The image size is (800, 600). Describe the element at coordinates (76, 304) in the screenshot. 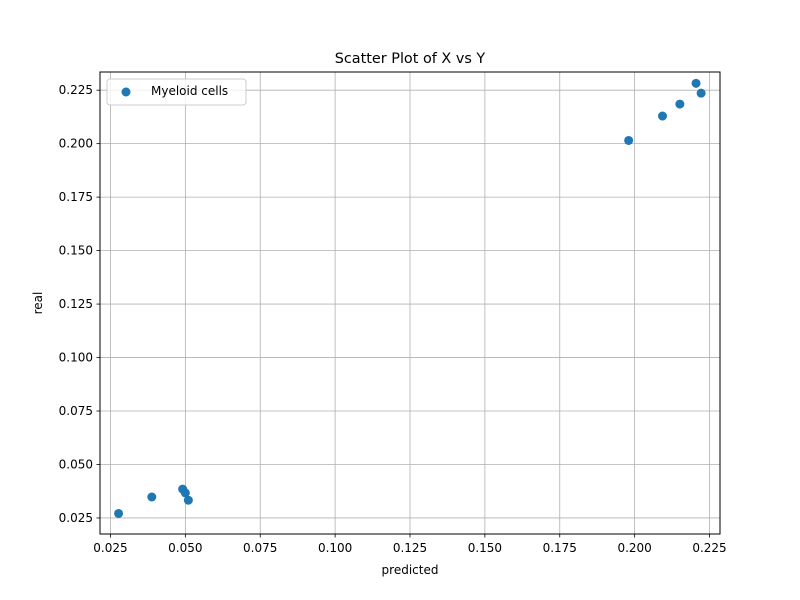

I see `y-tick-label: 0.125` at that location.